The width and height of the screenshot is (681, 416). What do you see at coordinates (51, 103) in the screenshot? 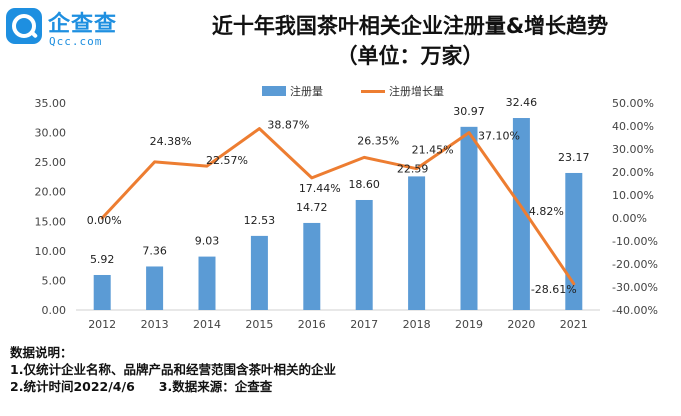
I see `y-left-tick-label: 35.00` at bounding box center [51, 103].